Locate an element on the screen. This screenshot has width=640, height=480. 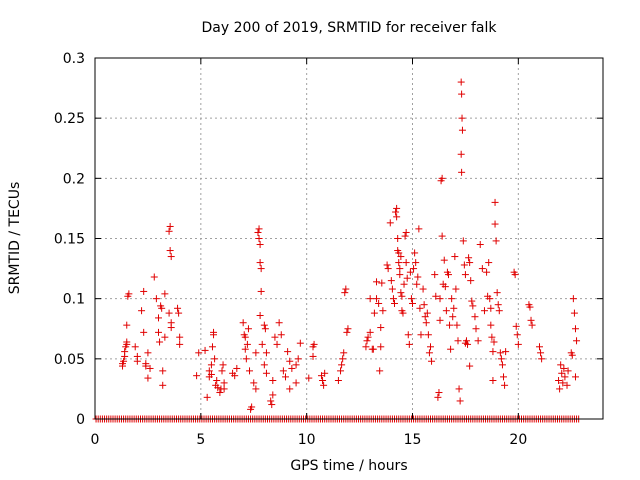
x-axis-label: GPS time / hours is located at coordinates (348, 466).